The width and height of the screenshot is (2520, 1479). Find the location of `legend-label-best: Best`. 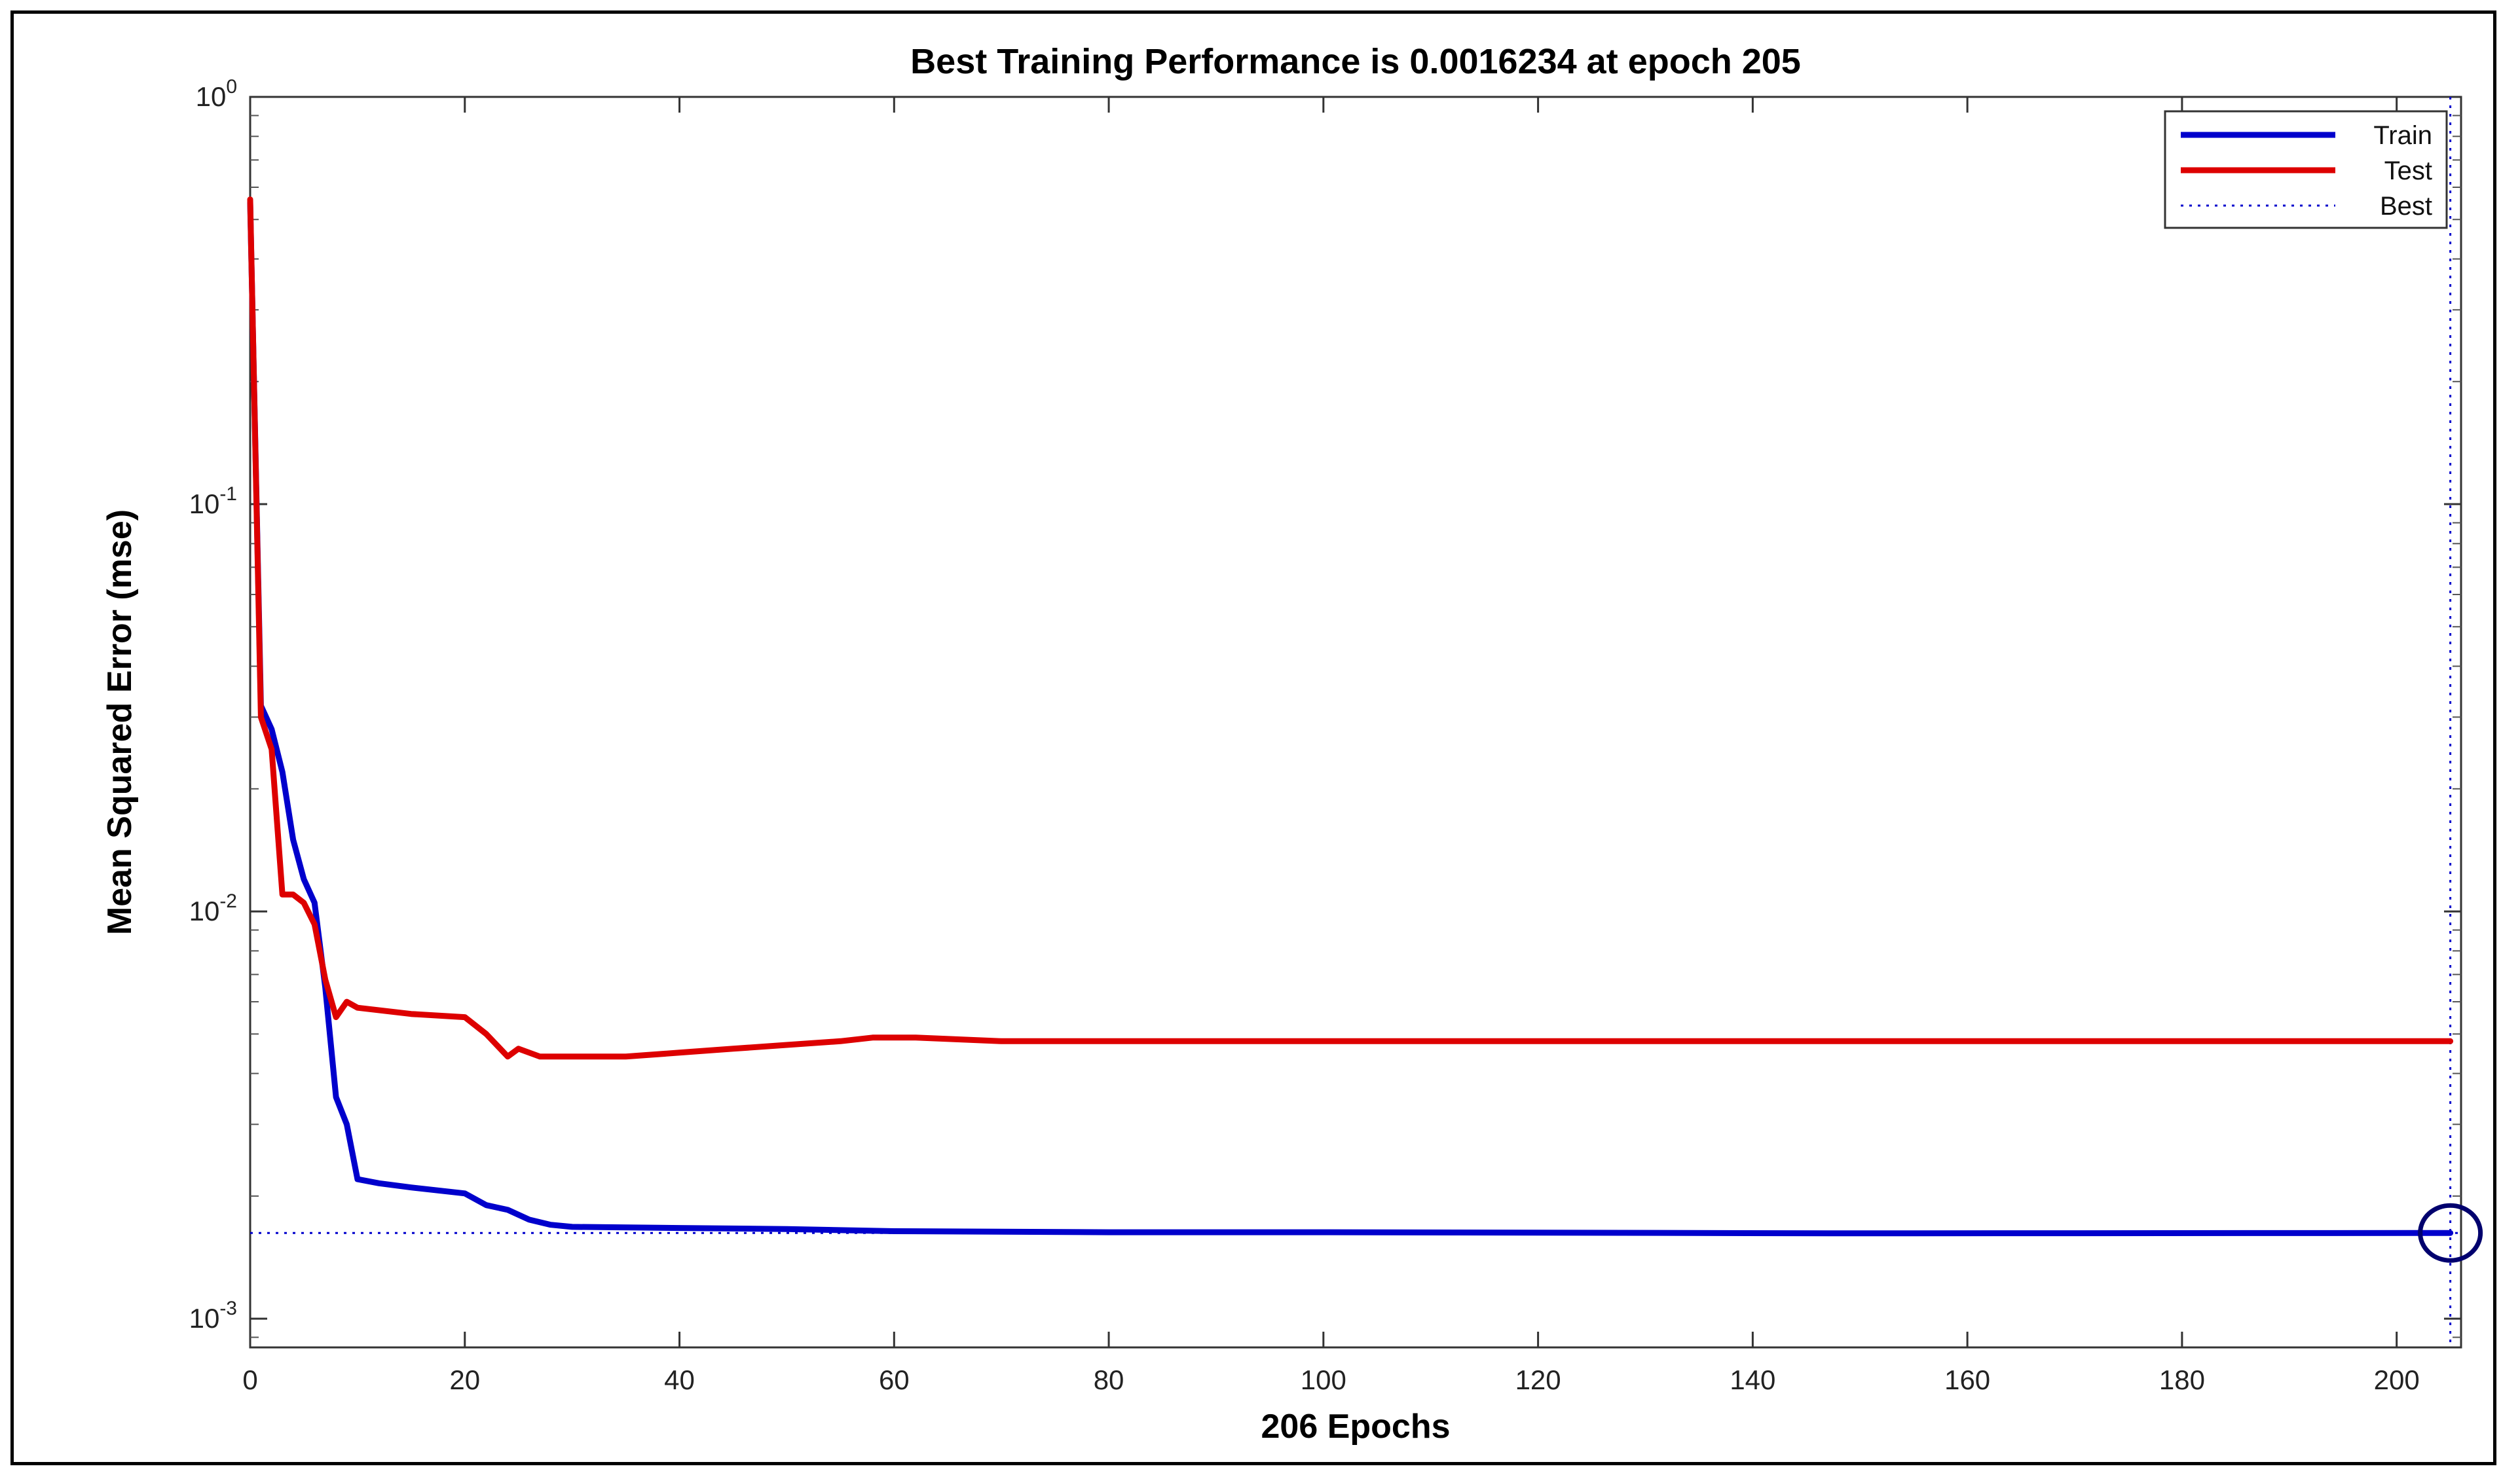

legend-label-best: Best is located at coordinates (2406, 206).